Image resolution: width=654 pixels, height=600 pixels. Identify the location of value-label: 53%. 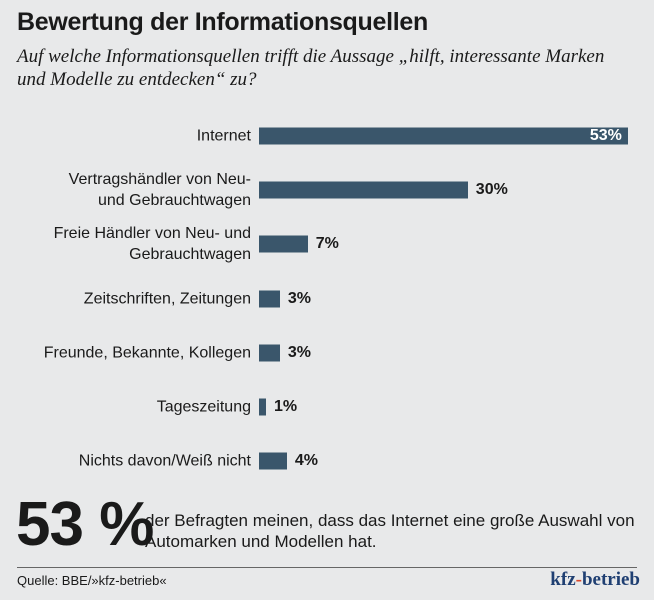
(605, 135).